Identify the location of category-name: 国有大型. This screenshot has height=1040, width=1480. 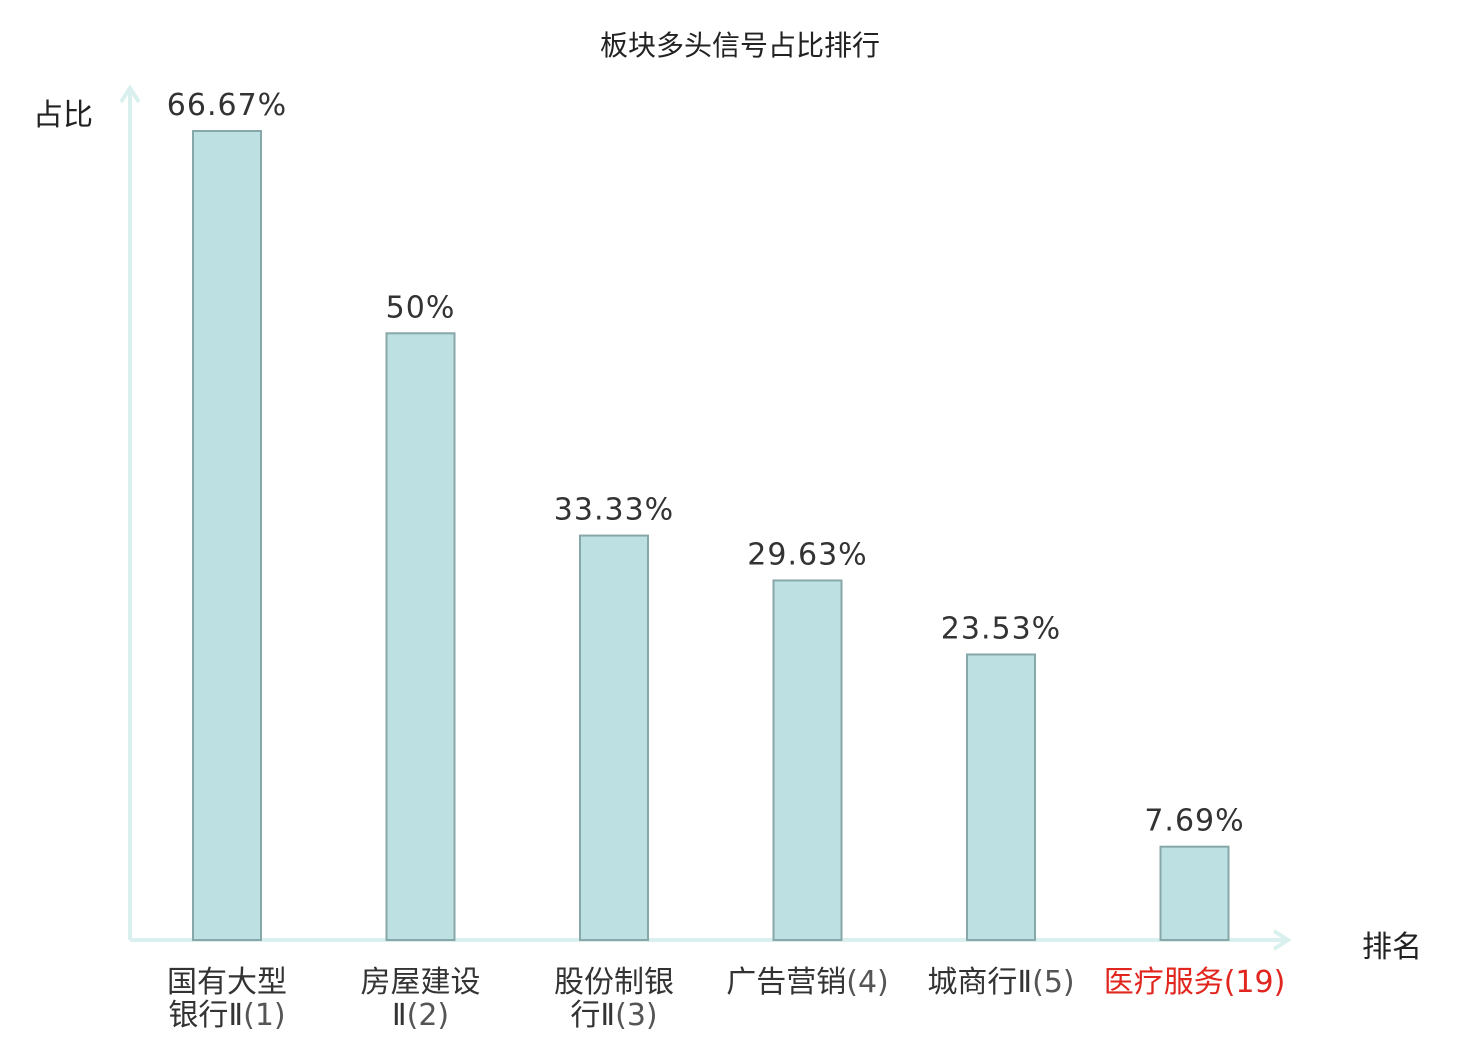
(227, 982).